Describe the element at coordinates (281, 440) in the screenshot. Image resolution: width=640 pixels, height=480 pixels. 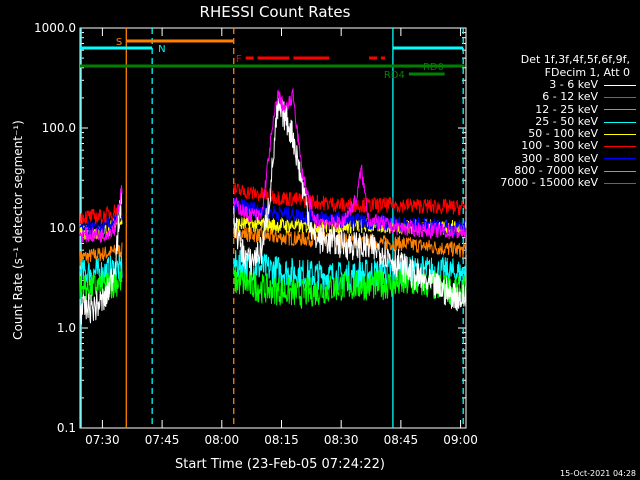
I see `x-tick-label: 08:15` at that location.